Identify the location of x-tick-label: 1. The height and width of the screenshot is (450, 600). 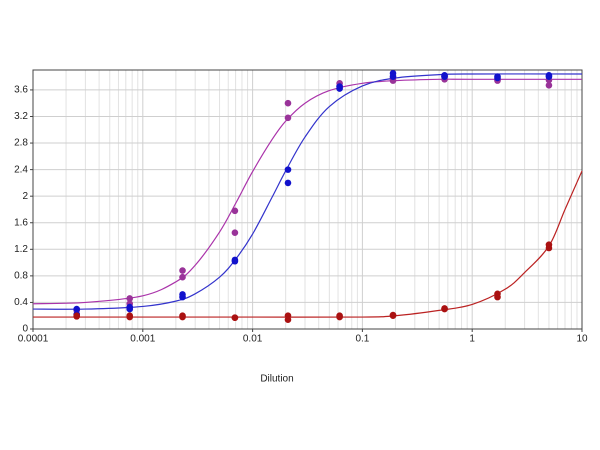
(472, 339).